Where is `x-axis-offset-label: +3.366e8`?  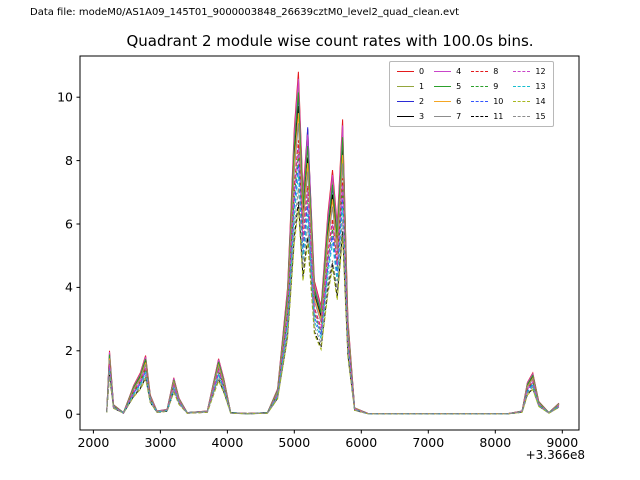
x-axis-offset-label: +3.366e8 is located at coordinates (555, 455).